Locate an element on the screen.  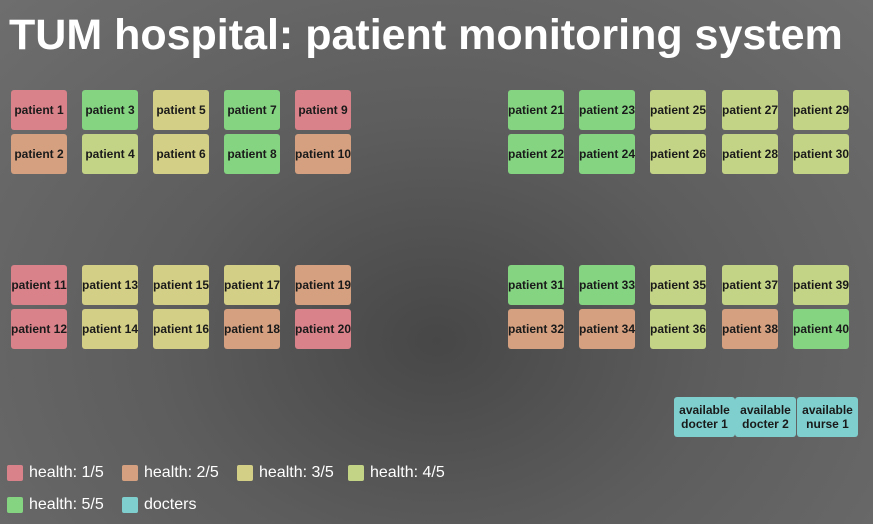
patient-tile-23-label: patient 23 is located at coordinates (607, 110).